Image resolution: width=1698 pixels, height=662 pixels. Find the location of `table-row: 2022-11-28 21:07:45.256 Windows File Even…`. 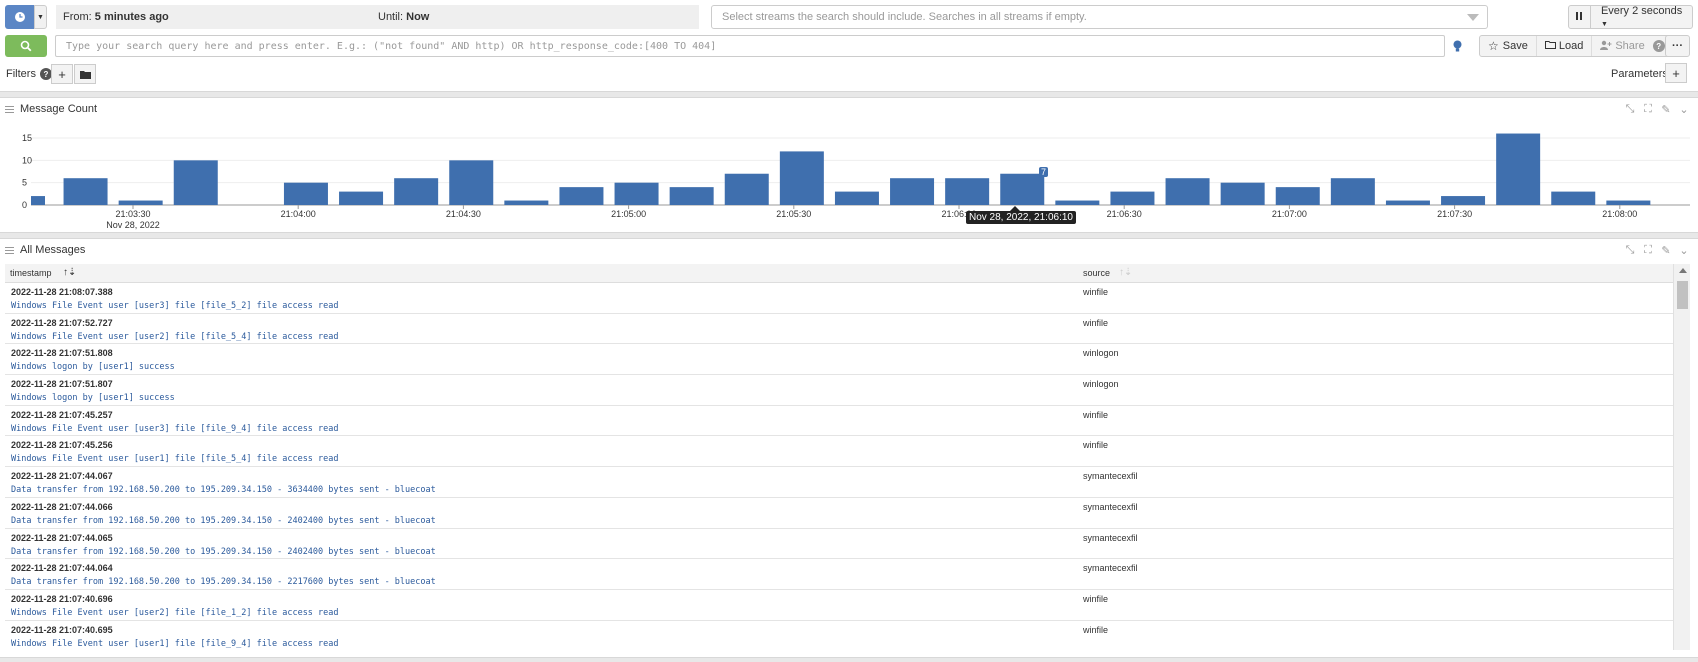

table-row: 2022-11-28 21:07:45.256 Windows File Even… is located at coordinates (839, 452).